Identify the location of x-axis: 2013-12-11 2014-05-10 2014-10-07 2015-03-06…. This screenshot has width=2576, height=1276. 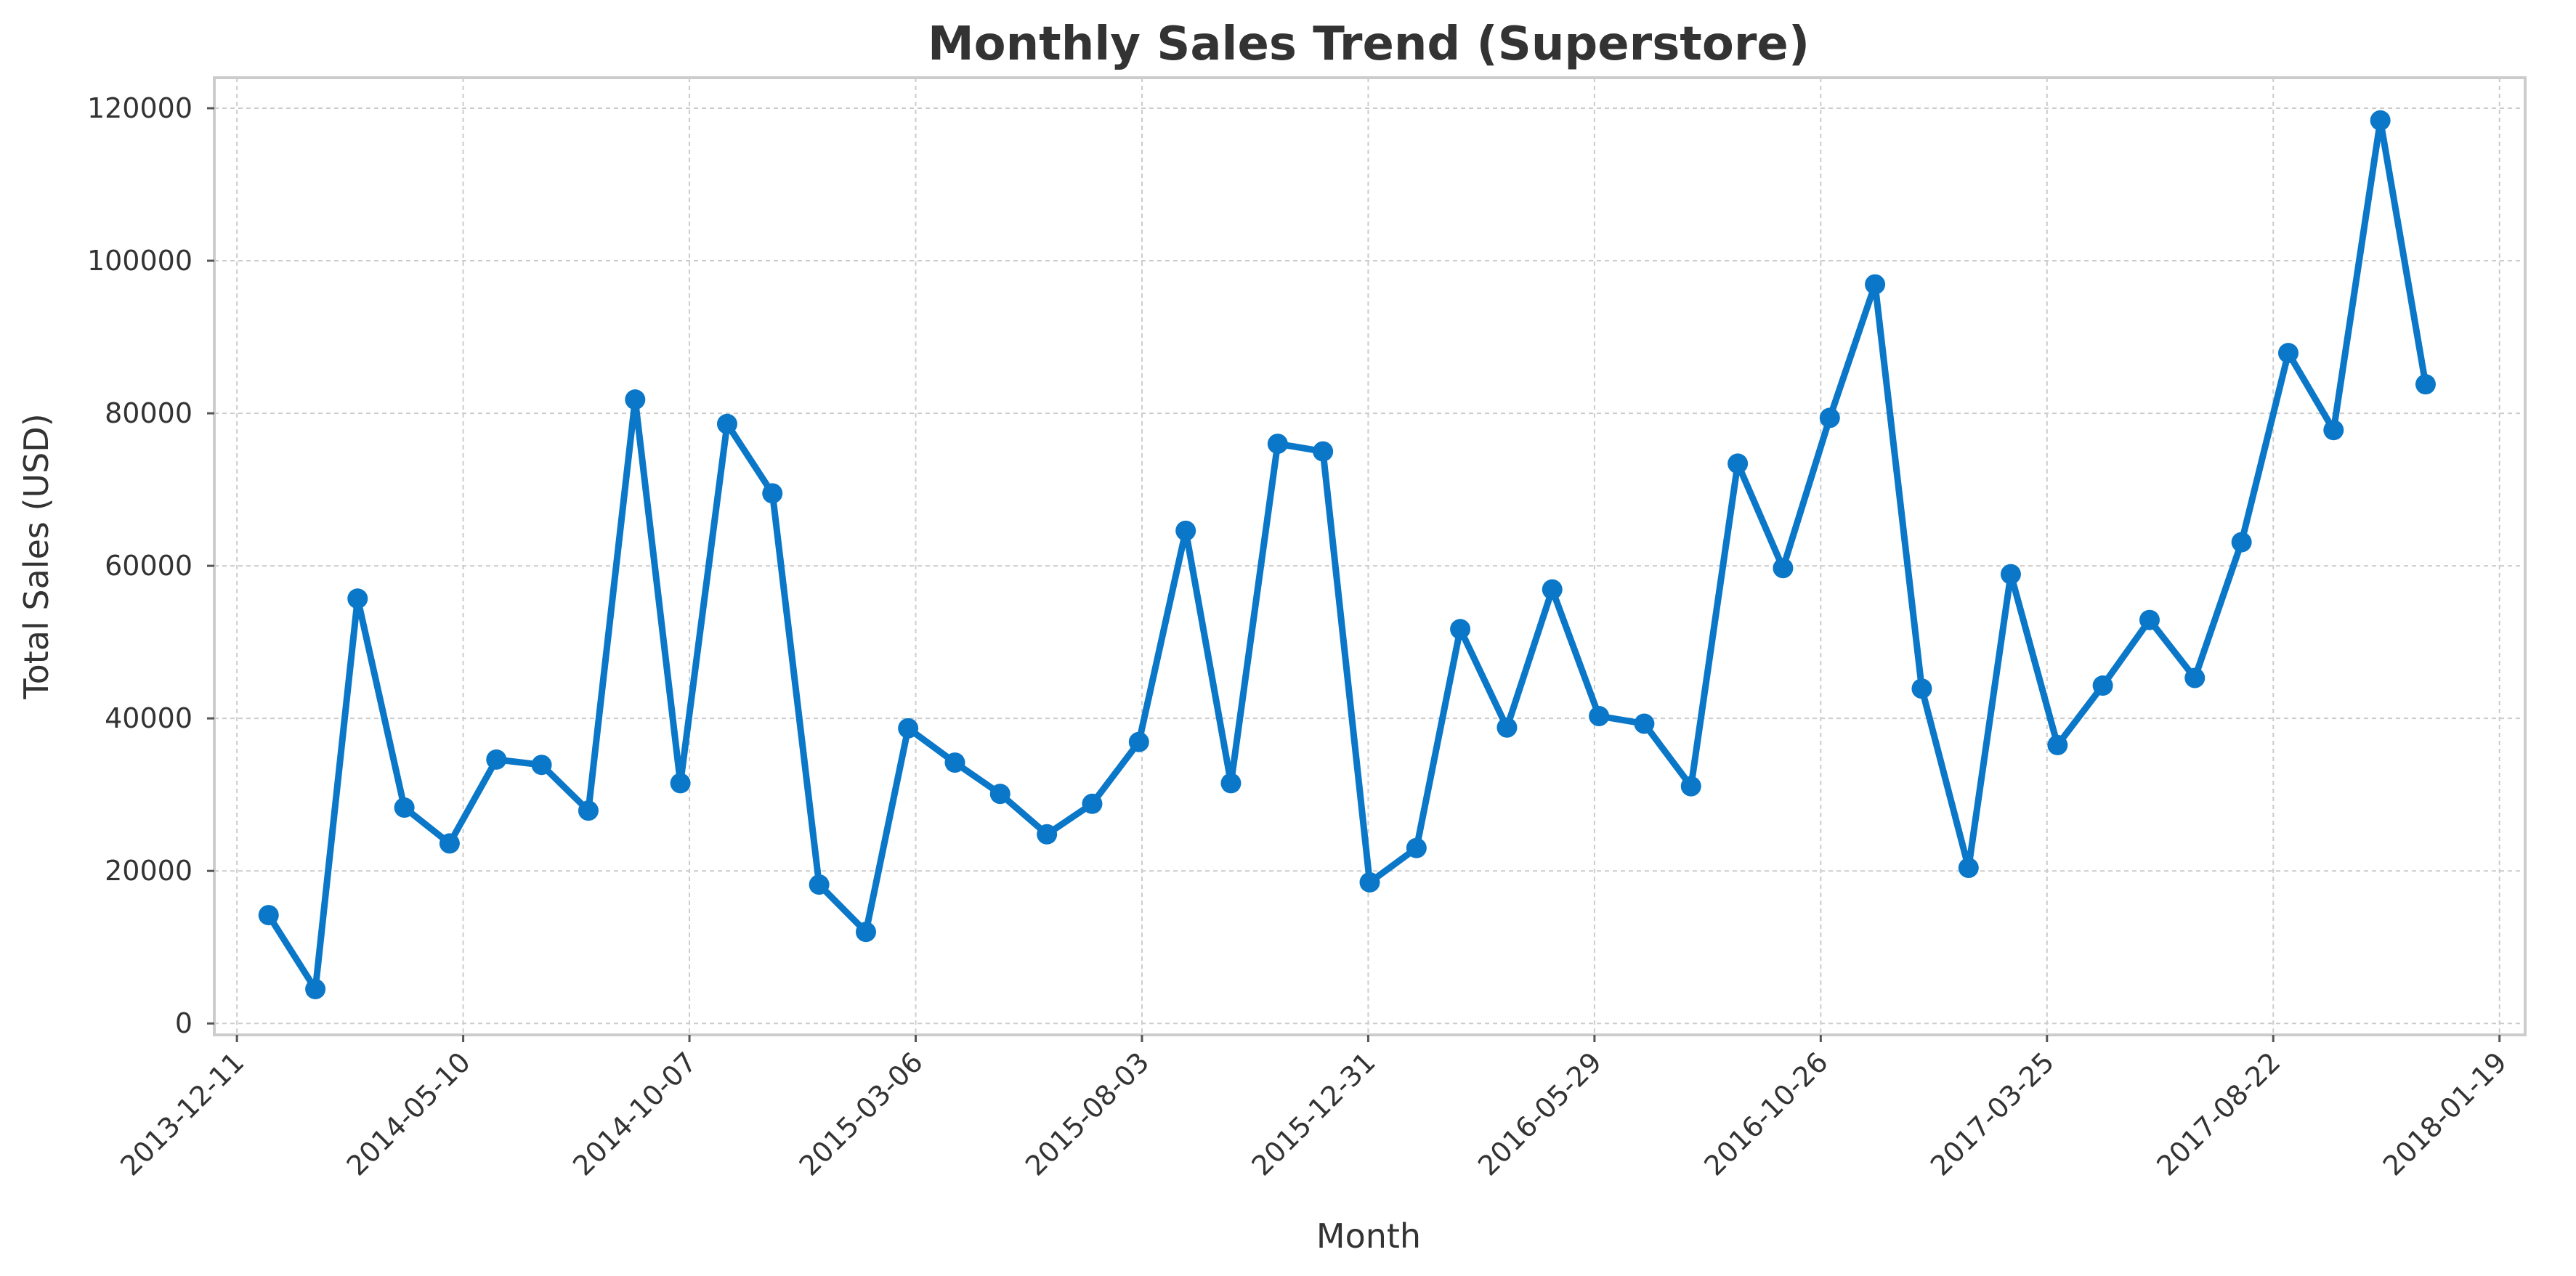
(1313, 1108).